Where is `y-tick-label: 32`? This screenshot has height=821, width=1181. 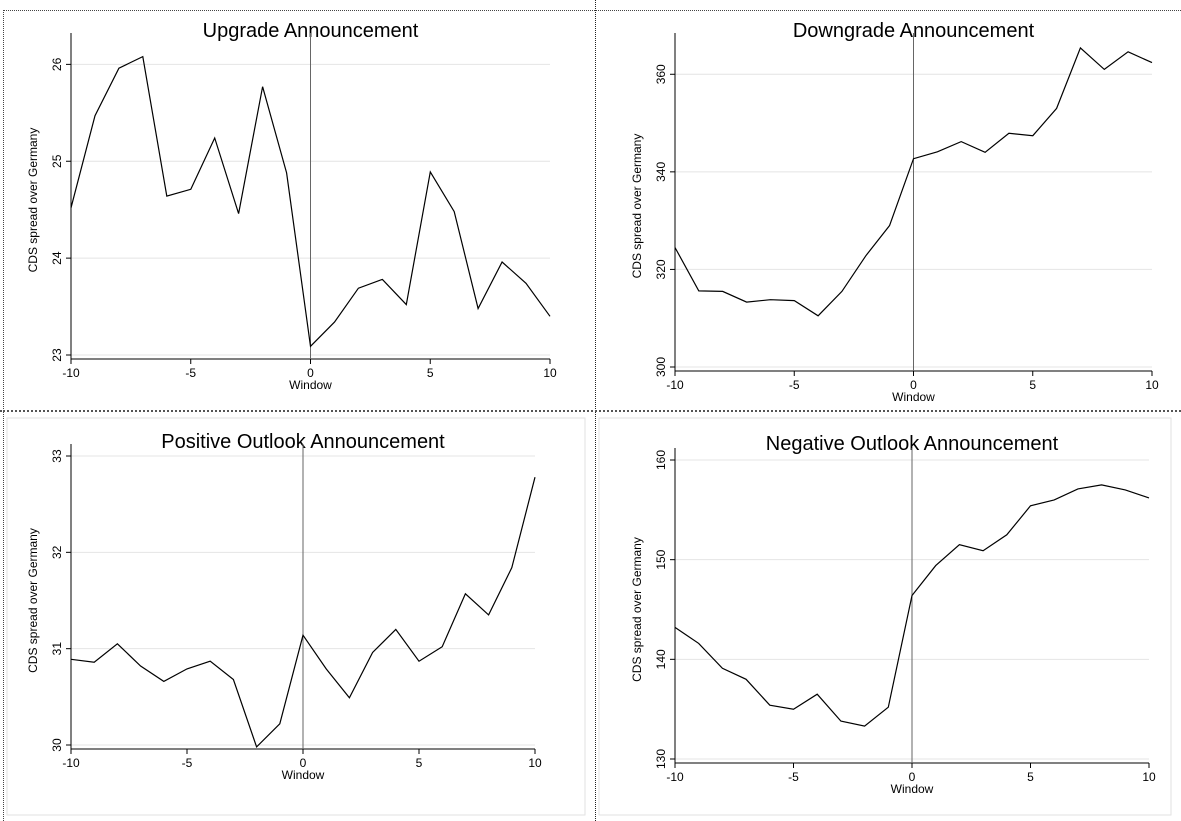 y-tick-label: 32 is located at coordinates (57, 552).